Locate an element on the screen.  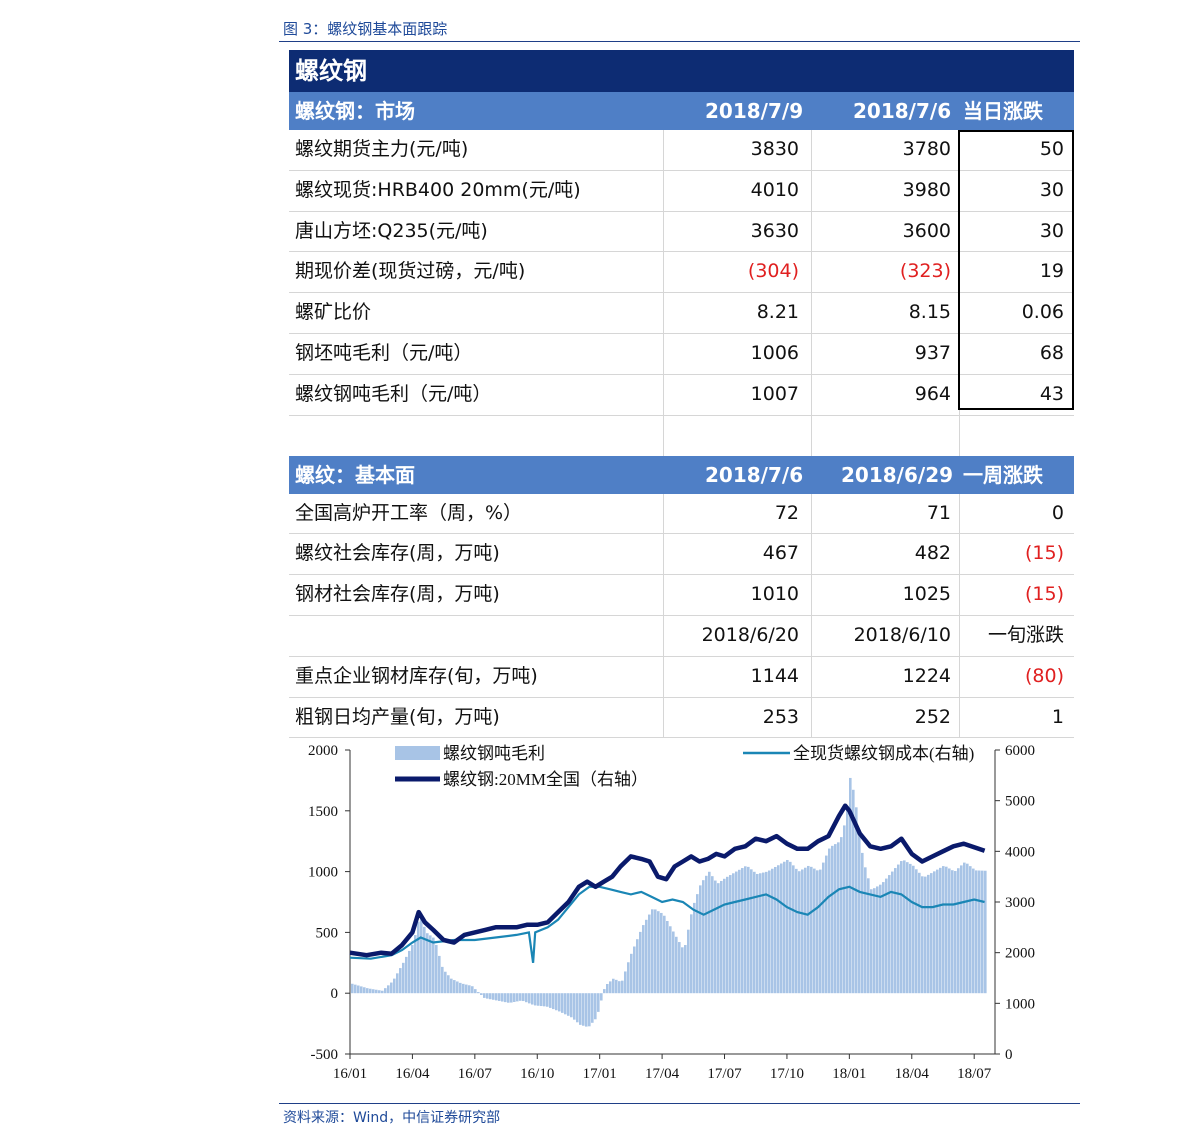
x-tick-label: 18/07 is located at coordinates (974, 1074).